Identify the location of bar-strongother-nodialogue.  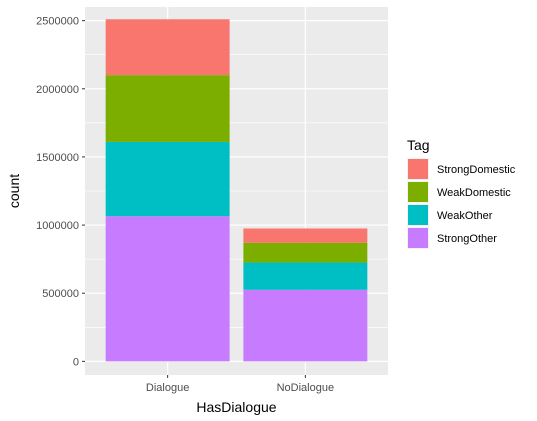
(305, 325).